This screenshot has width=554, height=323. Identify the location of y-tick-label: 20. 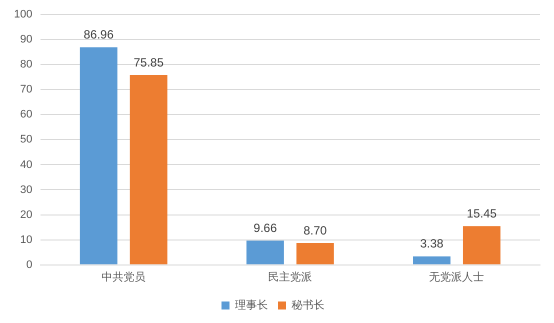
(26, 214).